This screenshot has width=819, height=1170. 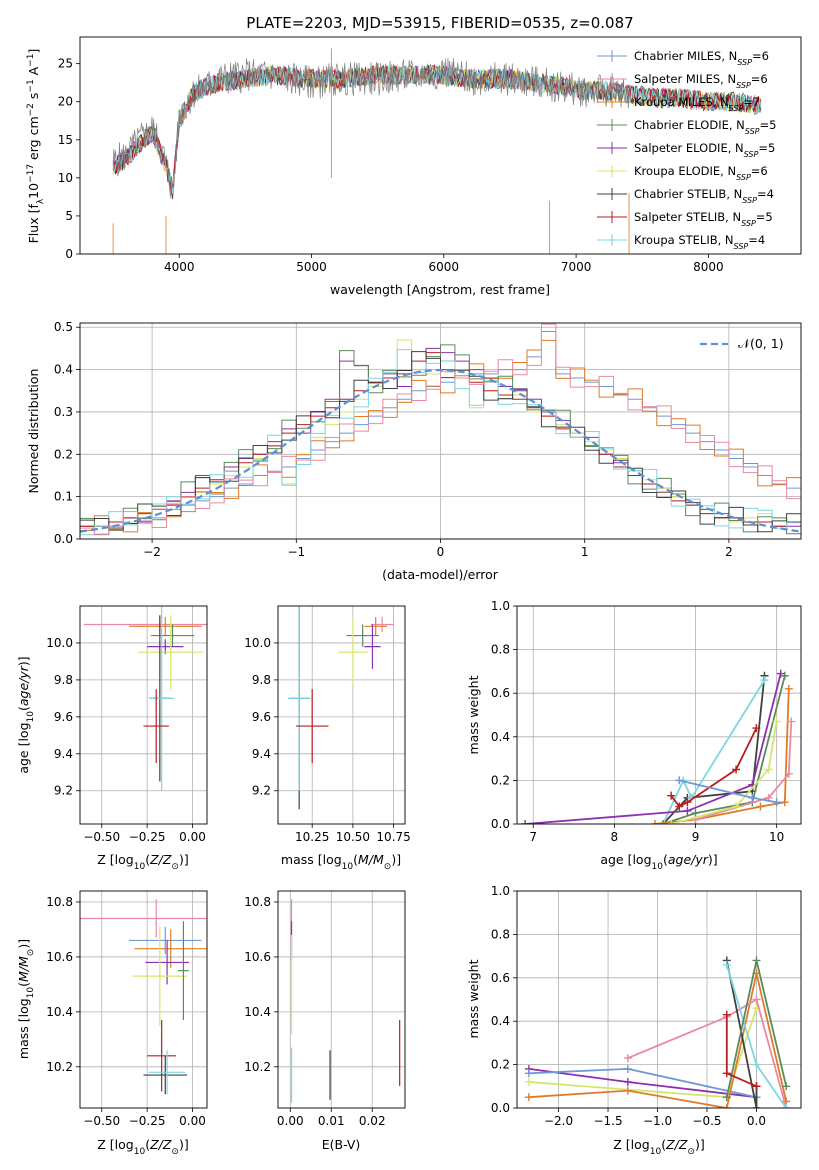 What do you see at coordinates (657, 1121) in the screenshot?
I see `x-tick-label: −1.0` at bounding box center [657, 1121].